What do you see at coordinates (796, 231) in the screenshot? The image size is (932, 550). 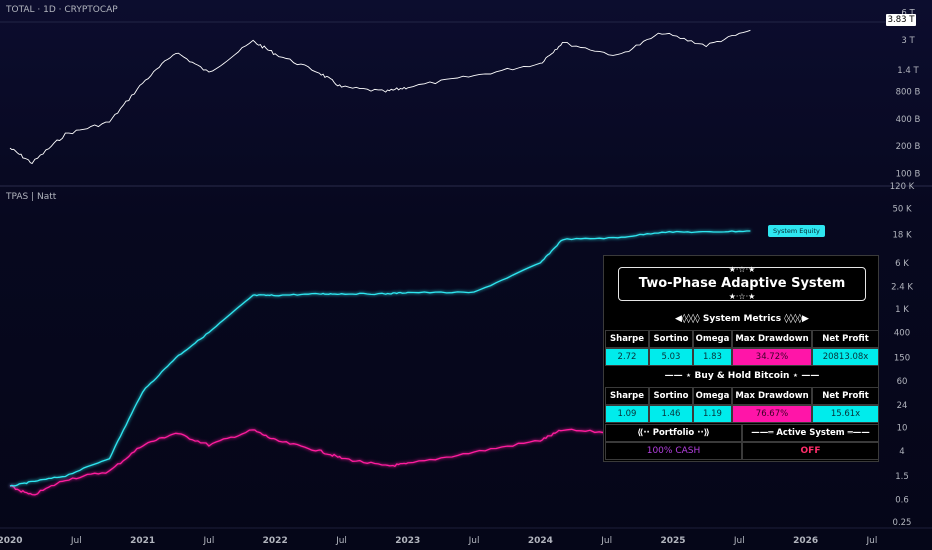 I see `system-equity-label: System Equity` at bounding box center [796, 231].